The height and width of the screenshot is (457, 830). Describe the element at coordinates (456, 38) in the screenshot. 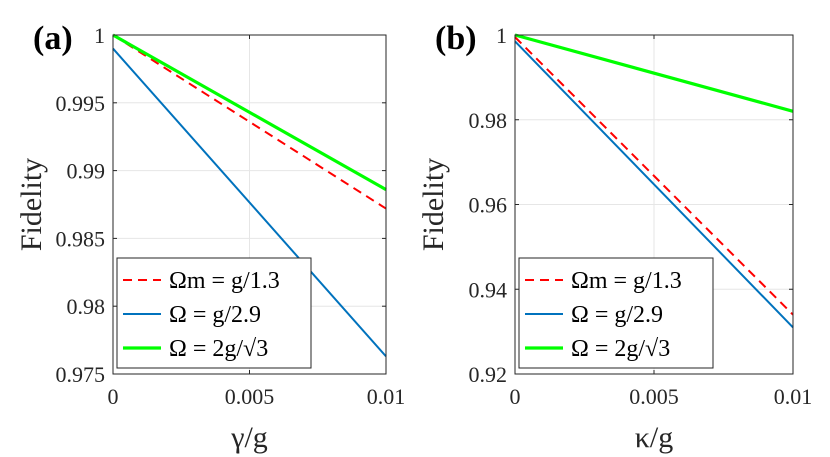

I see `panel-label-b: (b)` at that location.